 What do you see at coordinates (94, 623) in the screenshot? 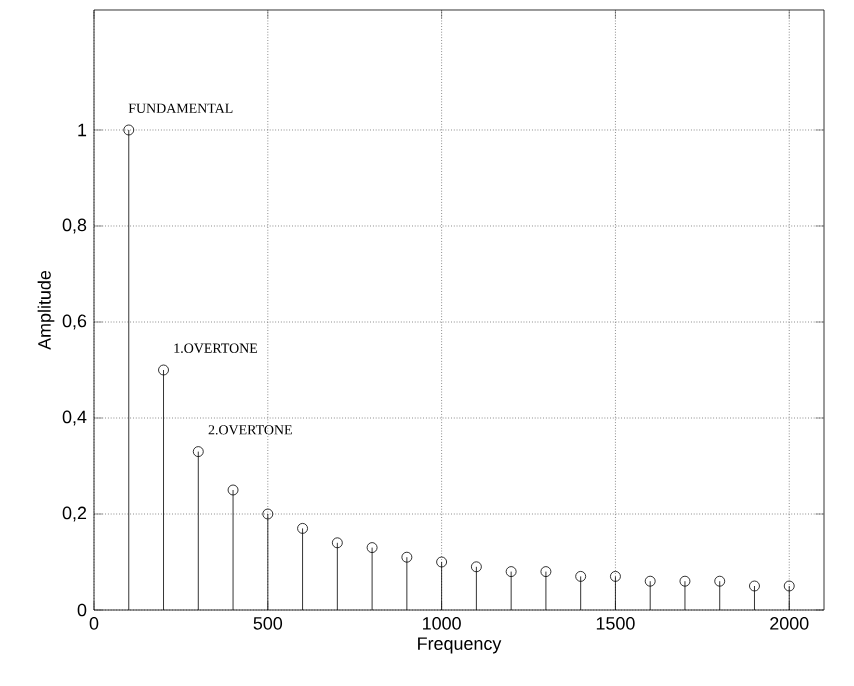
I see `x-tick-label: 0` at bounding box center [94, 623].